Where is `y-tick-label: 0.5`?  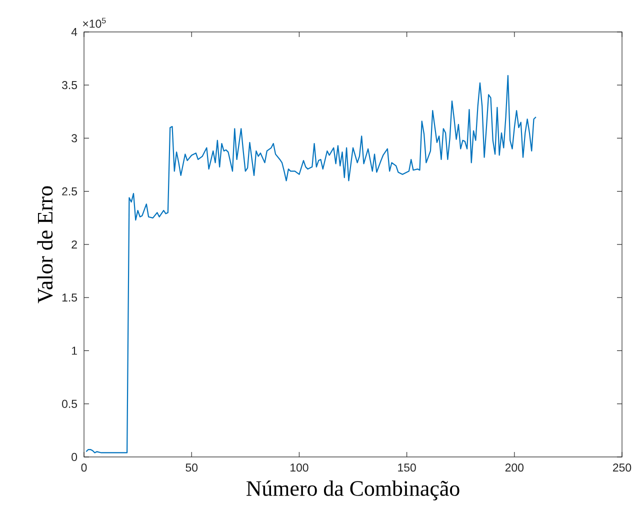
y-tick-label: 0.5 is located at coordinates (70, 404).